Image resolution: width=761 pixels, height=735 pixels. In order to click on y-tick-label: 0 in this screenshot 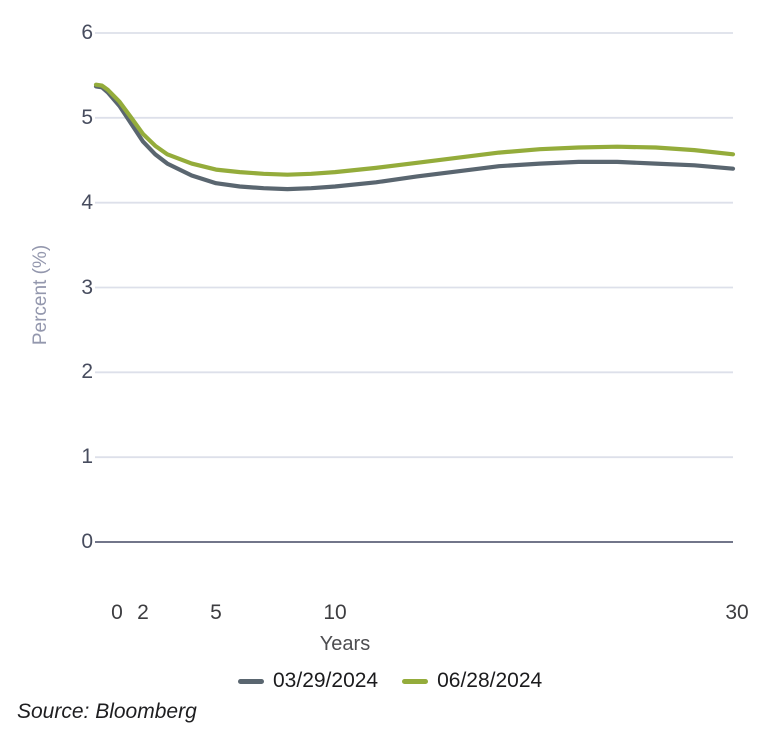, I will do `click(87, 541)`.